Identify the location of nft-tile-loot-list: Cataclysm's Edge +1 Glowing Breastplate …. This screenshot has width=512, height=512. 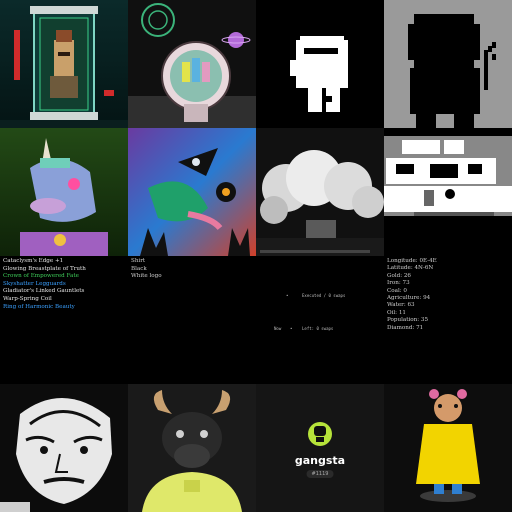
(64, 320).